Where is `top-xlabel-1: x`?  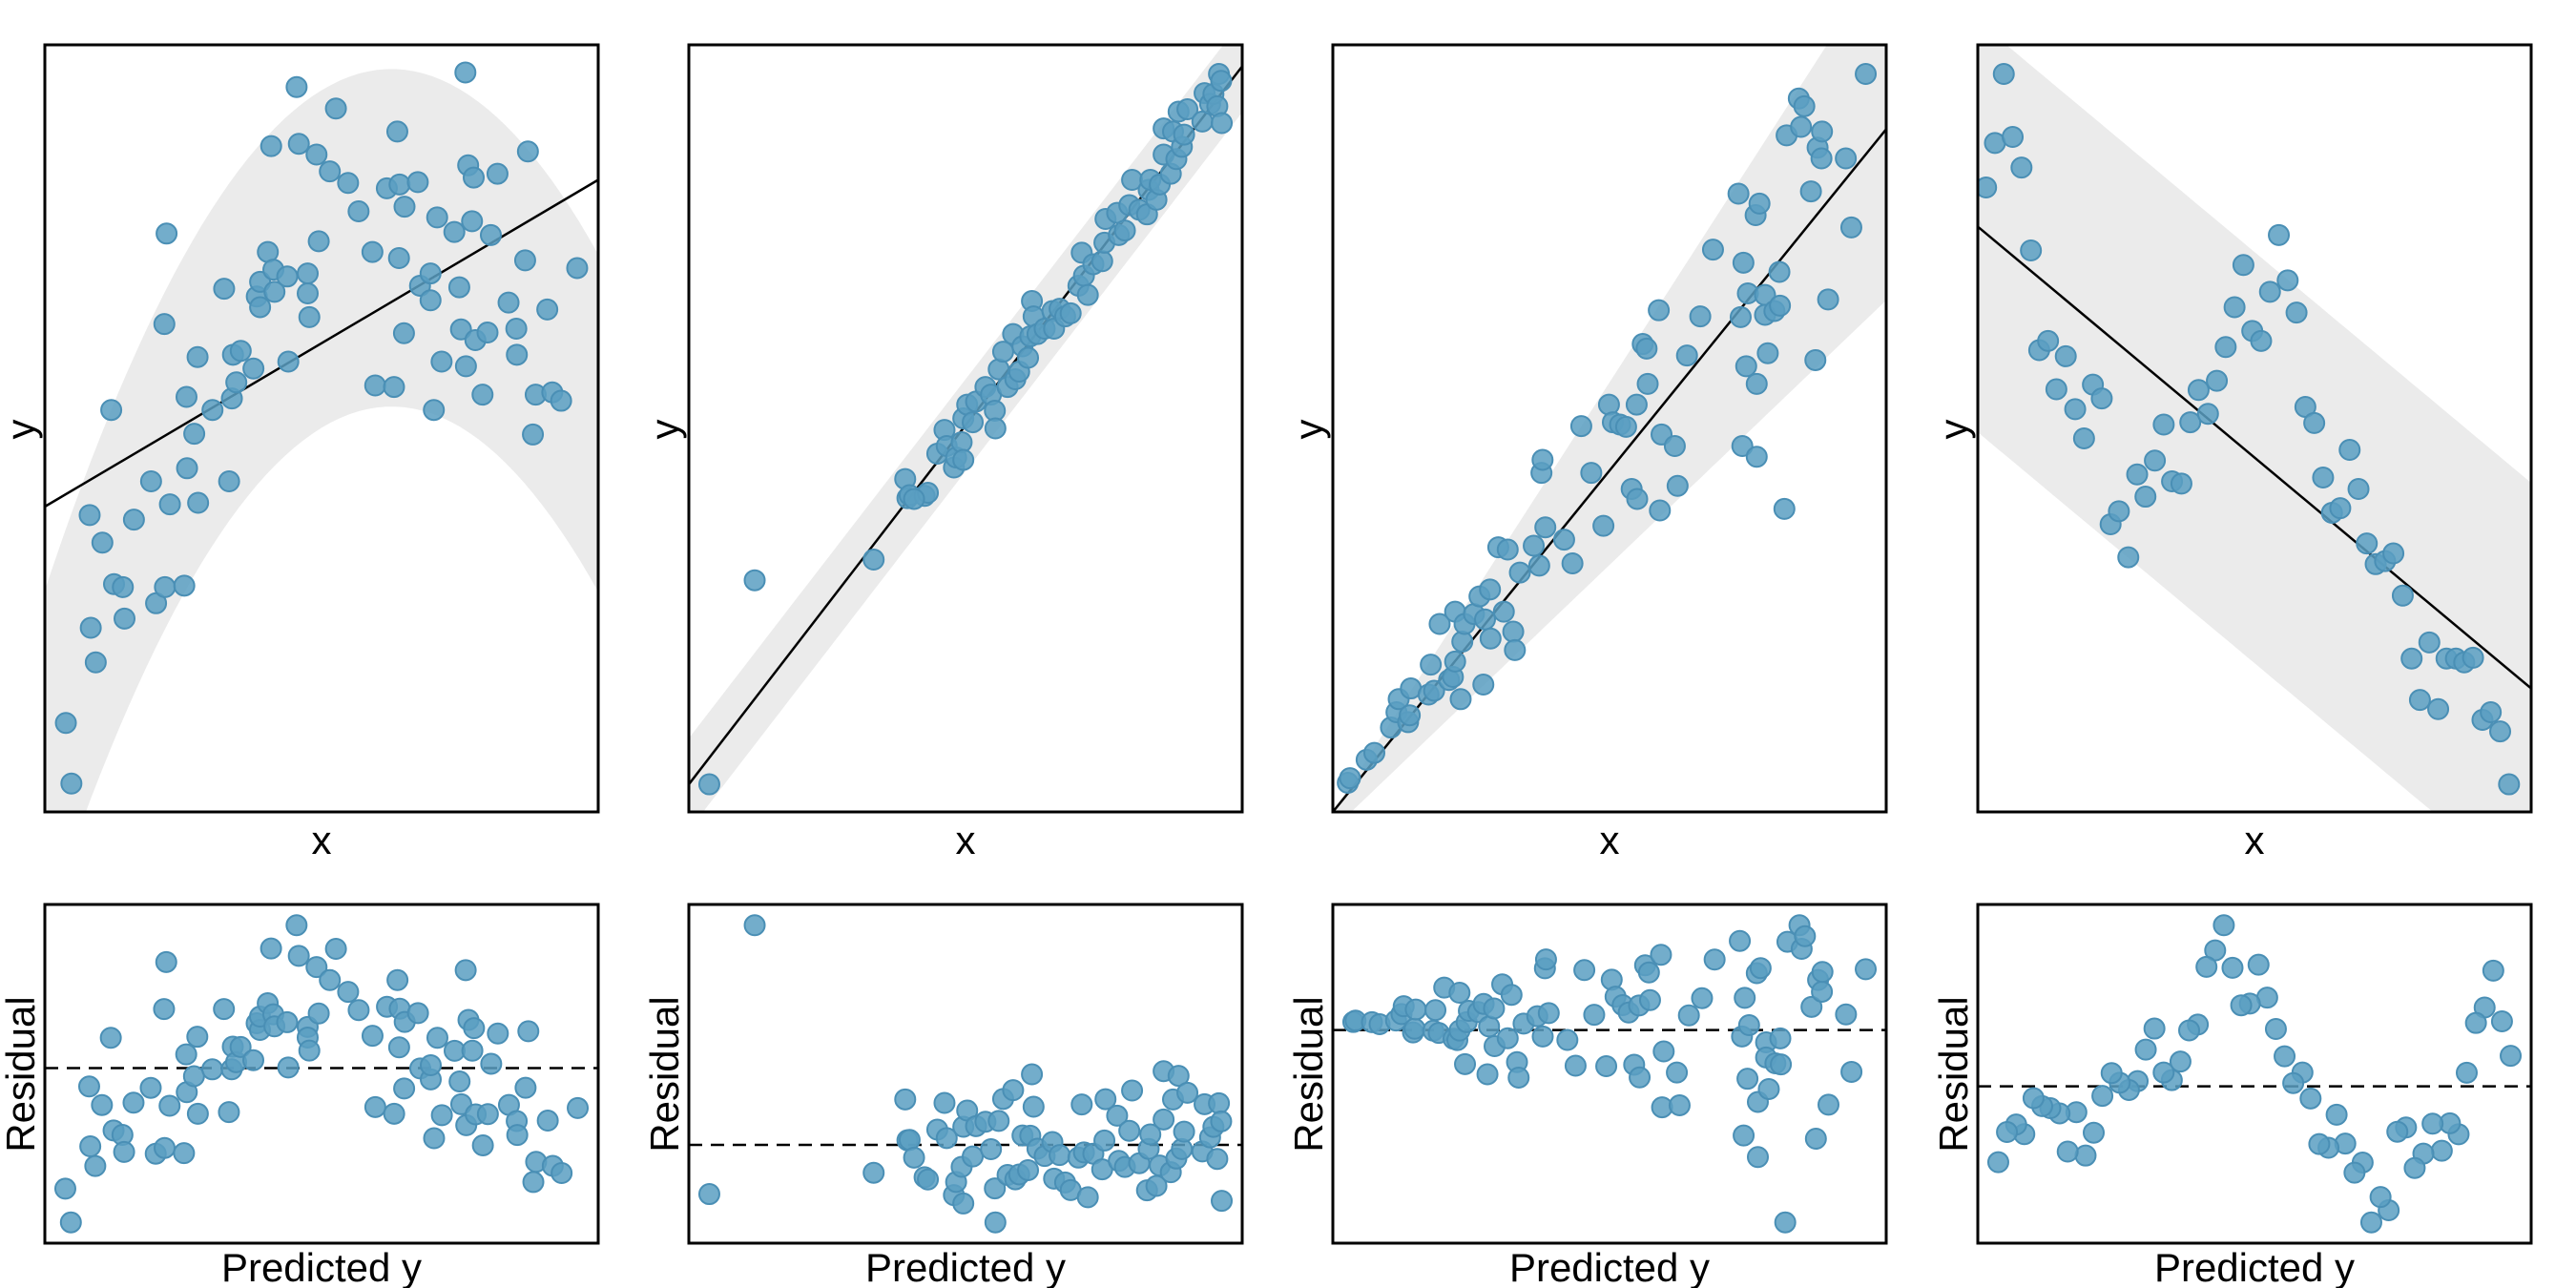 top-xlabel-1: x is located at coordinates (322, 840).